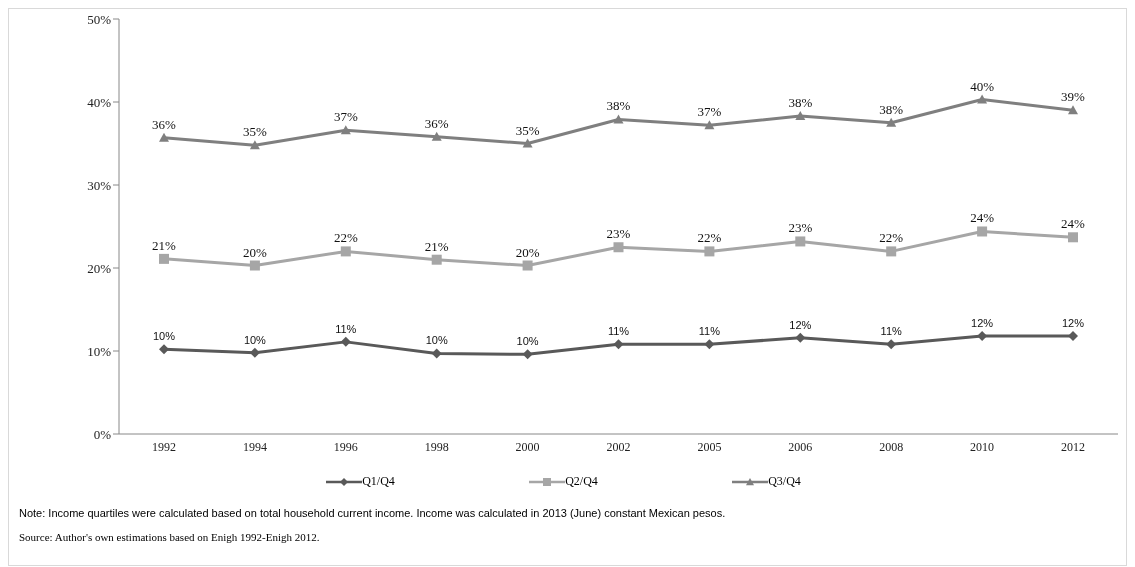  I want to click on x-tick-label: 2000, so click(527, 446).